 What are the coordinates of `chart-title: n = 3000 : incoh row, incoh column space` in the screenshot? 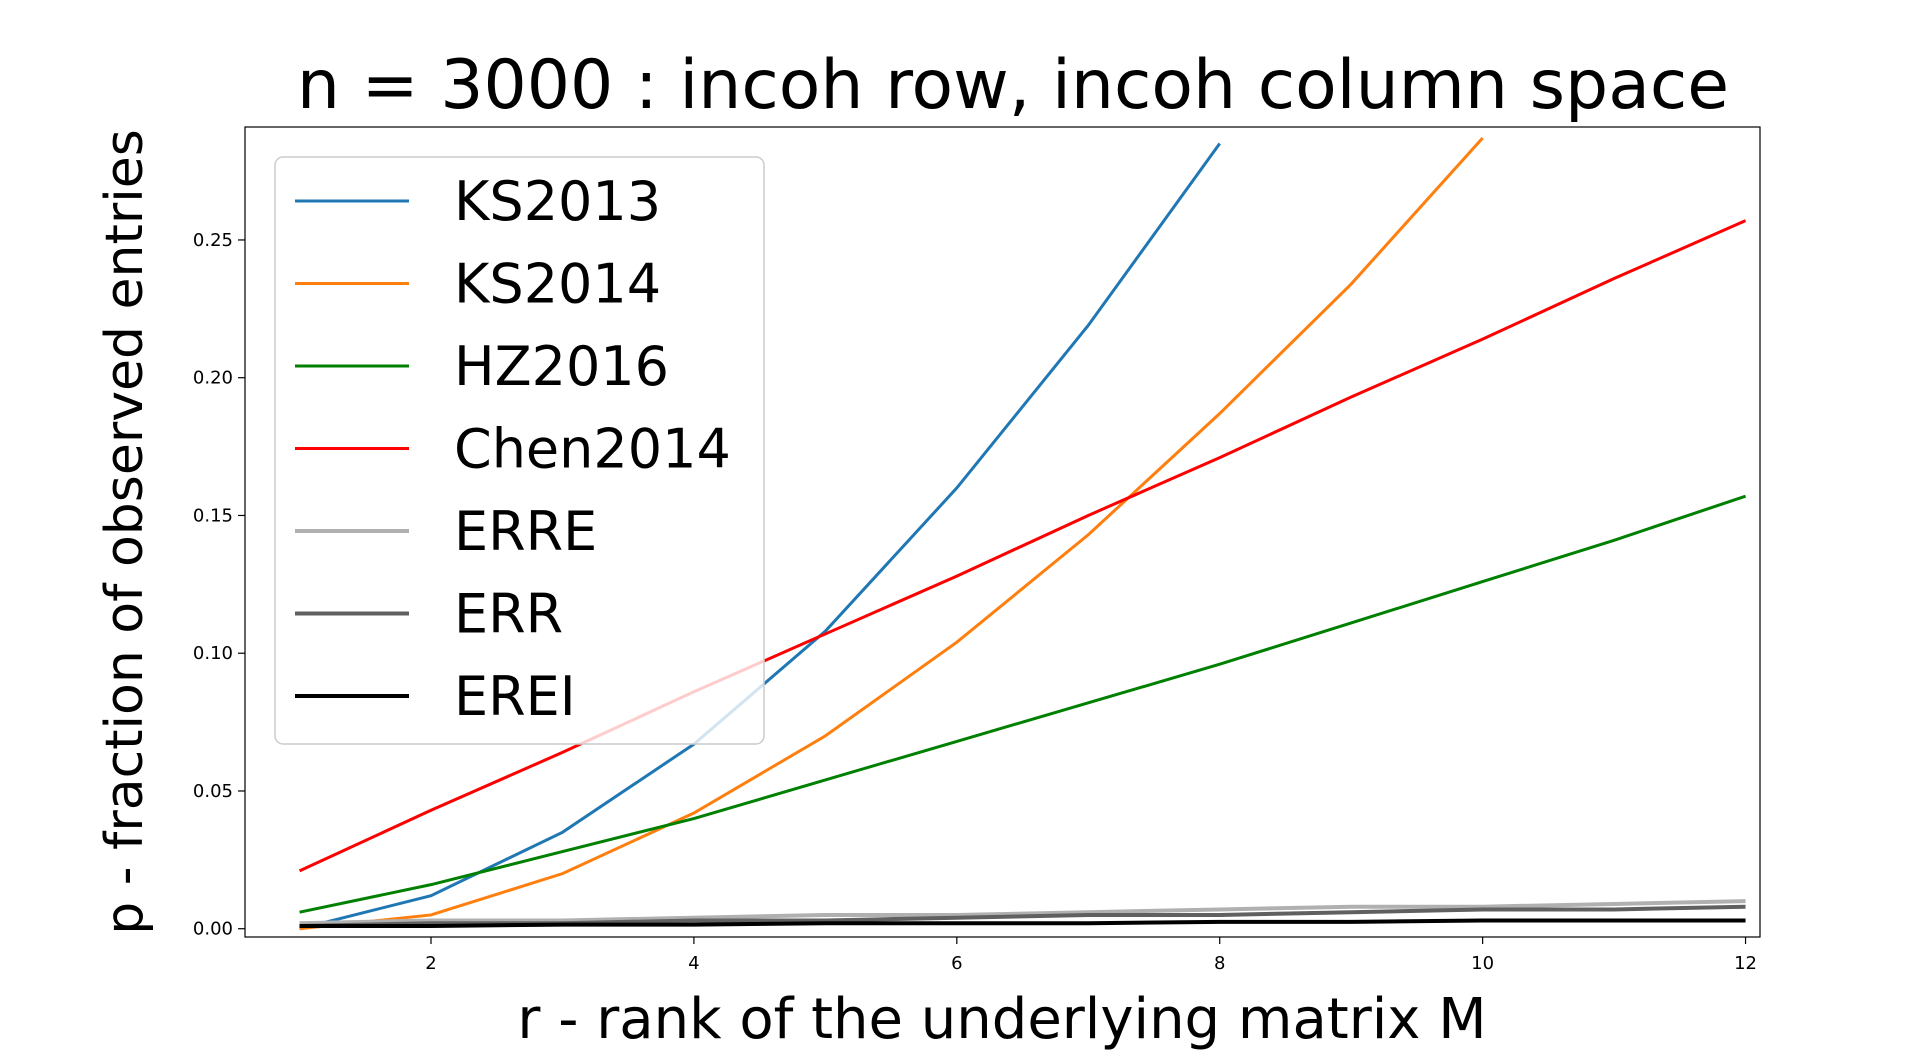 It's located at (1013, 85).